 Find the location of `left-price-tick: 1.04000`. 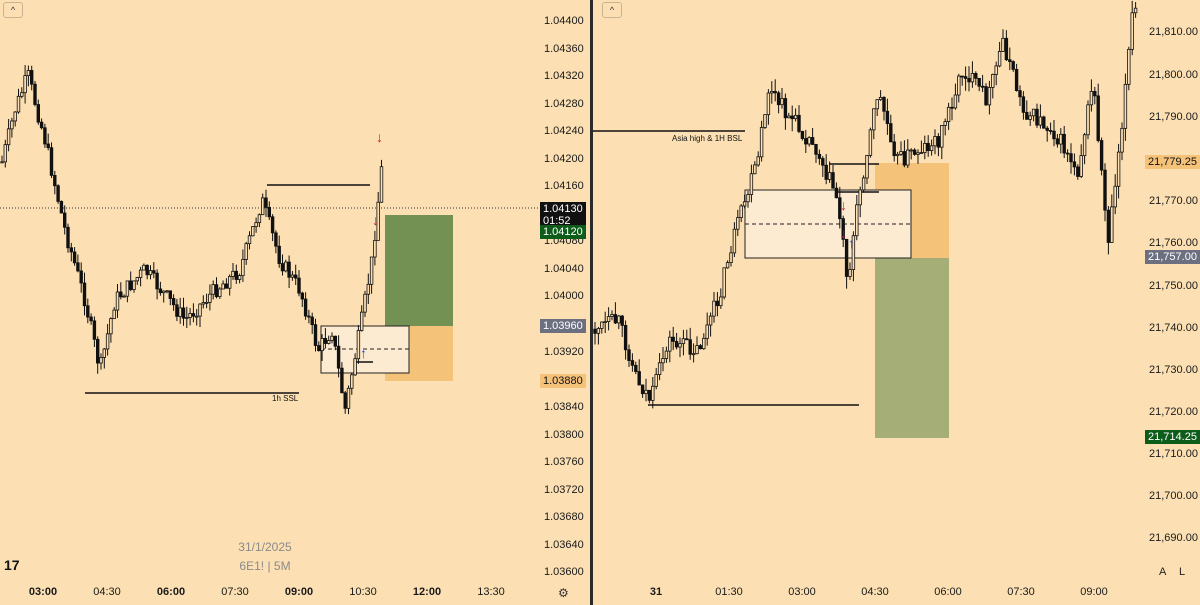

left-price-tick: 1.04000 is located at coordinates (564, 296).